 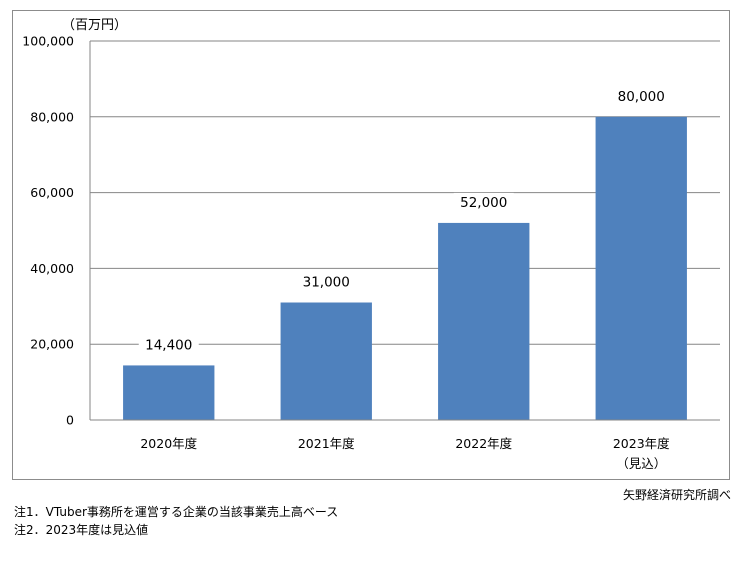 I want to click on x-tick-label: 2021年度, so click(x=326, y=443).